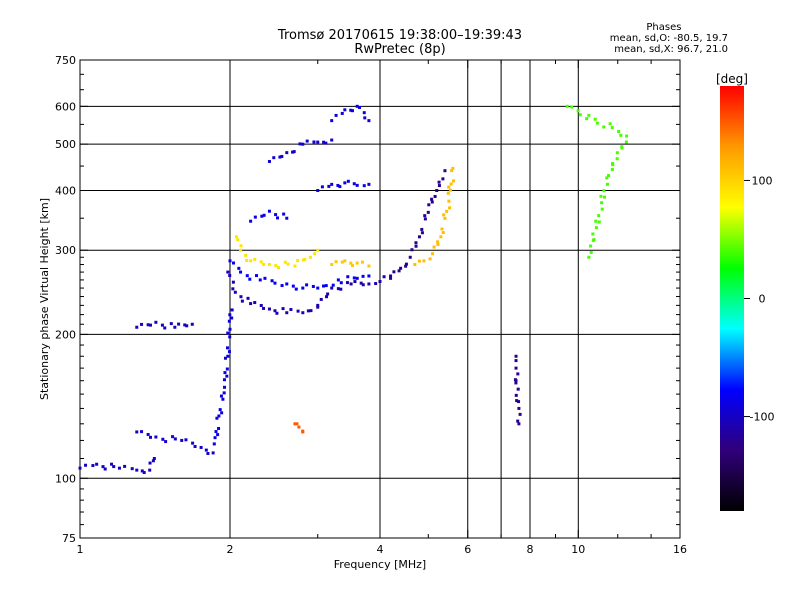 The width and height of the screenshot is (800, 600). What do you see at coordinates (578, 549) in the screenshot?
I see `x-tick-label: 10` at bounding box center [578, 549].